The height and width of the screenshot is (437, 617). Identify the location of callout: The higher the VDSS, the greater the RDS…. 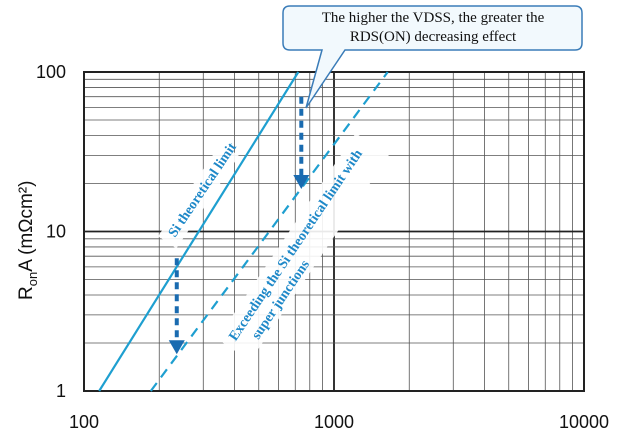
(432, 57).